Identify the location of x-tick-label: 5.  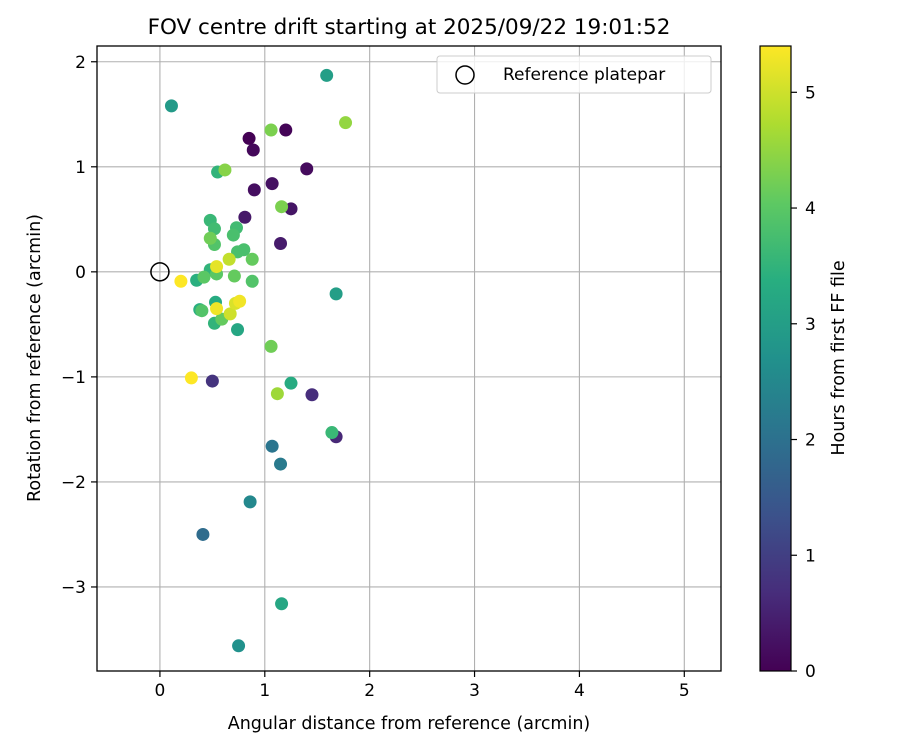
(684, 691).